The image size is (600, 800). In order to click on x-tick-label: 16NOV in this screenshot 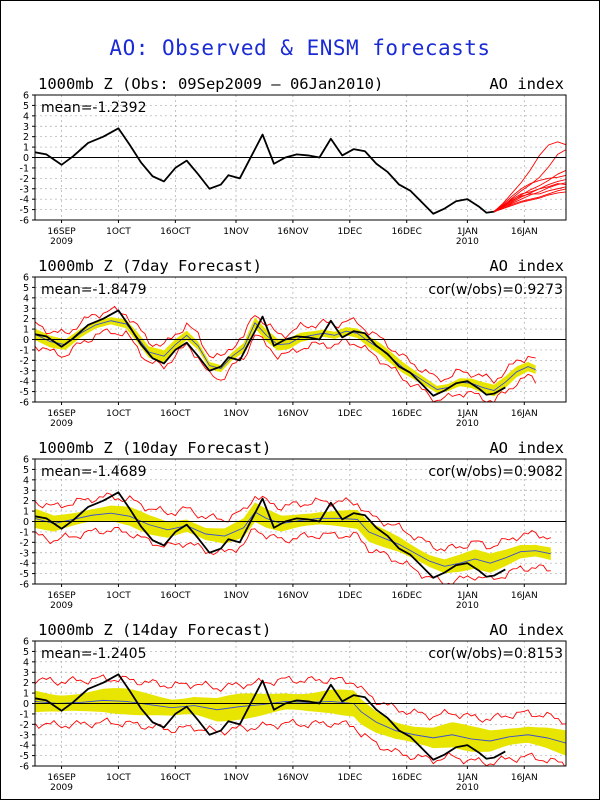, I will do `click(293, 414)`.